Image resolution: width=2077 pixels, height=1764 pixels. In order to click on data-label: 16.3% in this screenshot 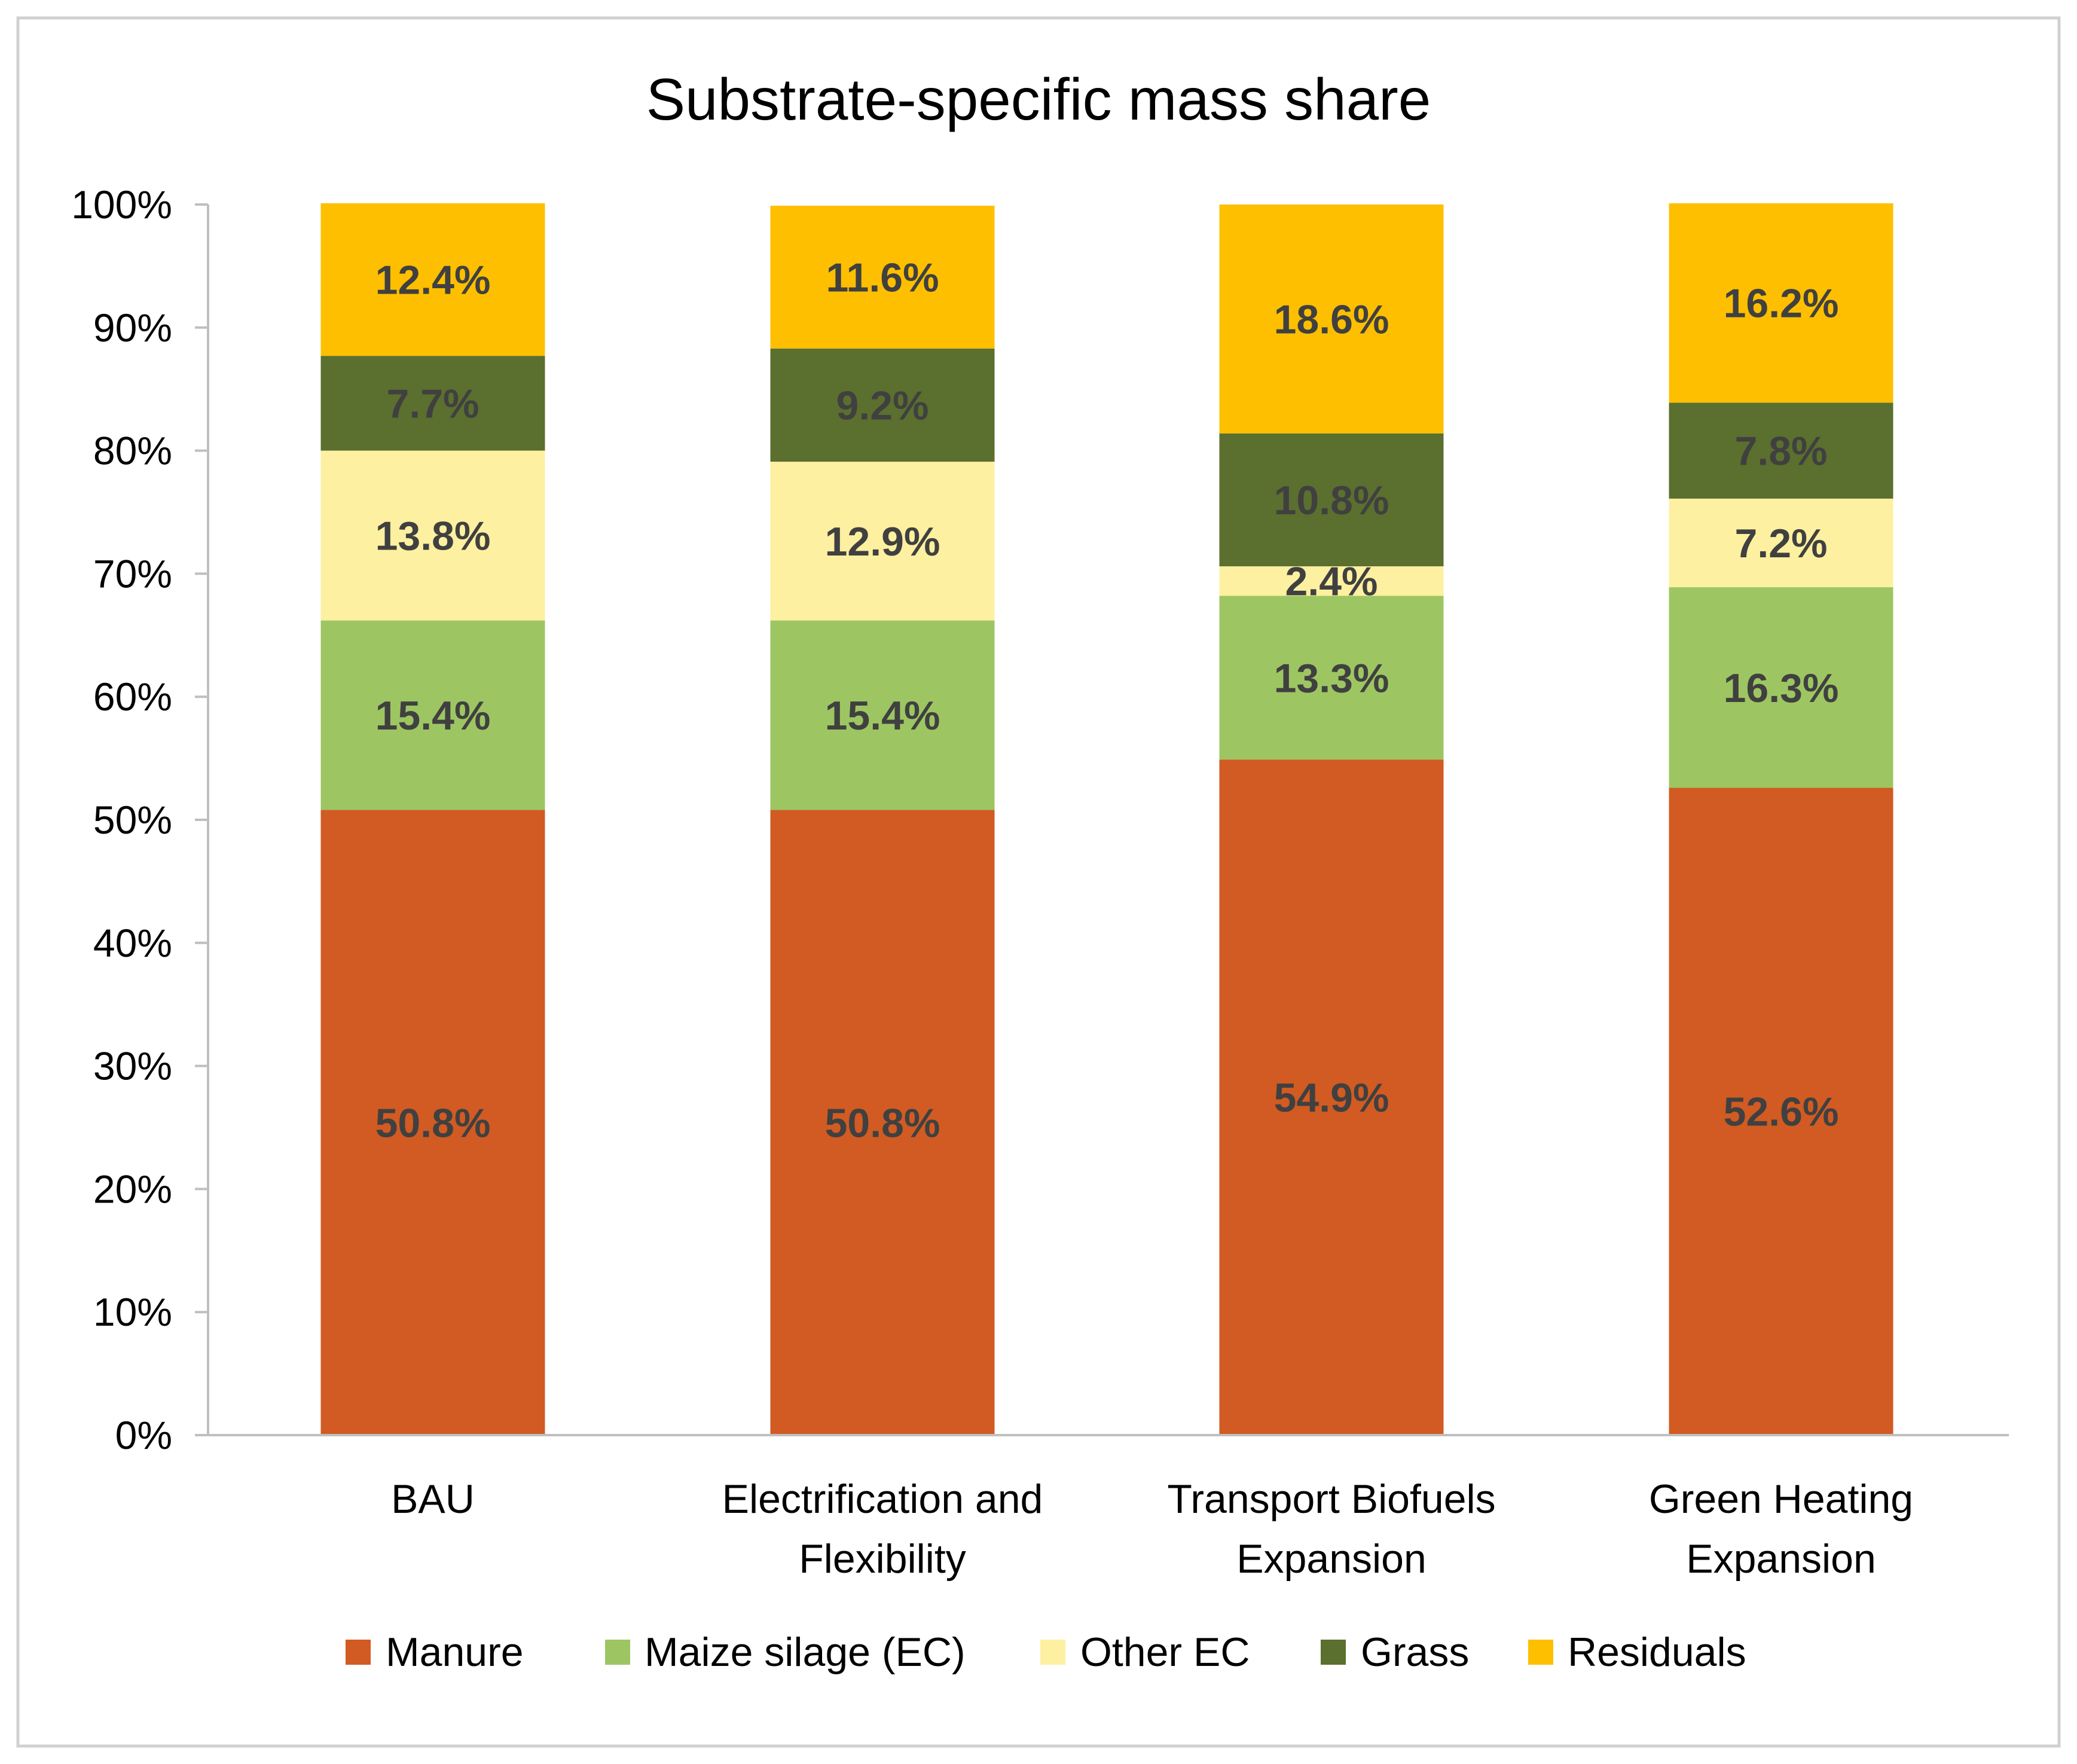, I will do `click(1781, 688)`.